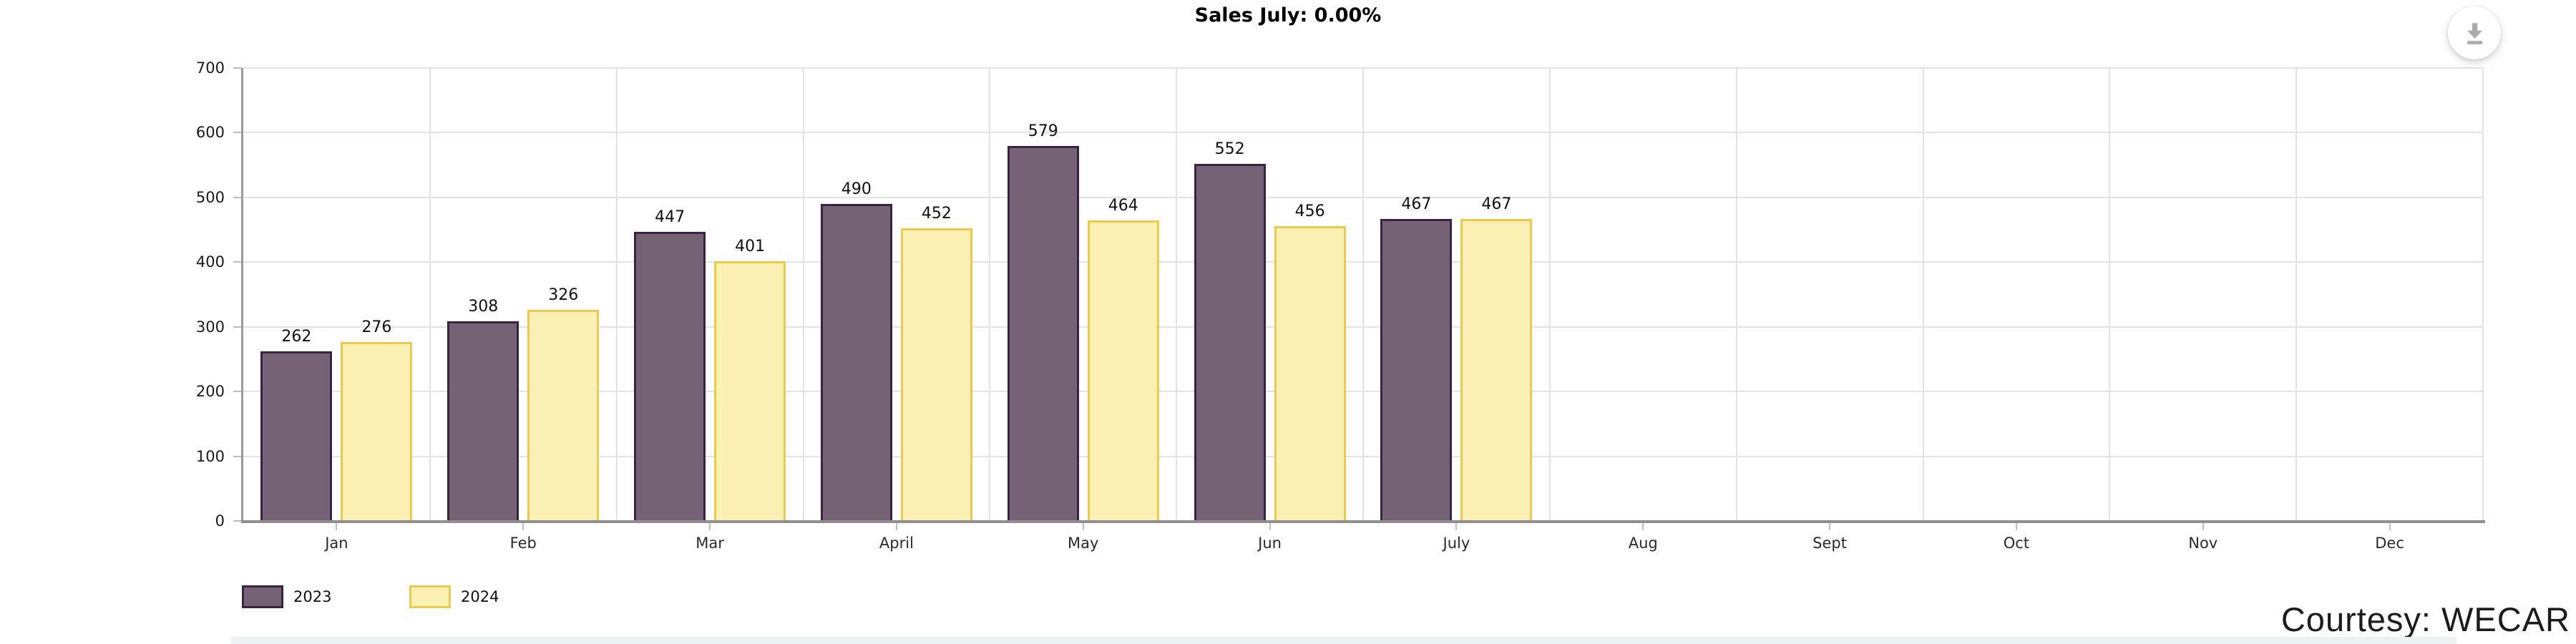  I want to click on bar-2023-jan, so click(296, 435).